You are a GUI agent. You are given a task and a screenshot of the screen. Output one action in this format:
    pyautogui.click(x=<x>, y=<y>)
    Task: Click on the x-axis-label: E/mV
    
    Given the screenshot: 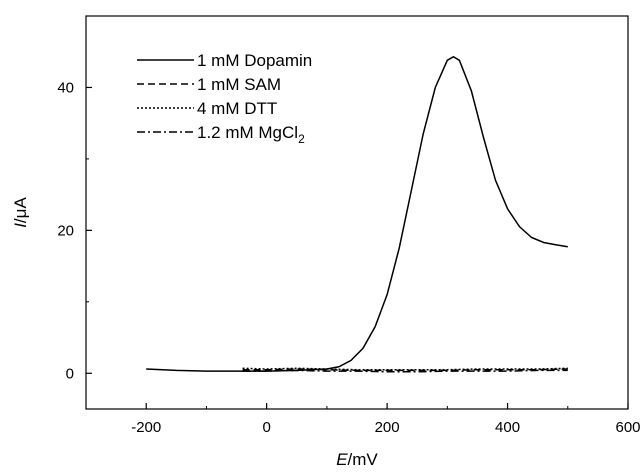 What is the action you would take?
    pyautogui.click(x=357, y=459)
    